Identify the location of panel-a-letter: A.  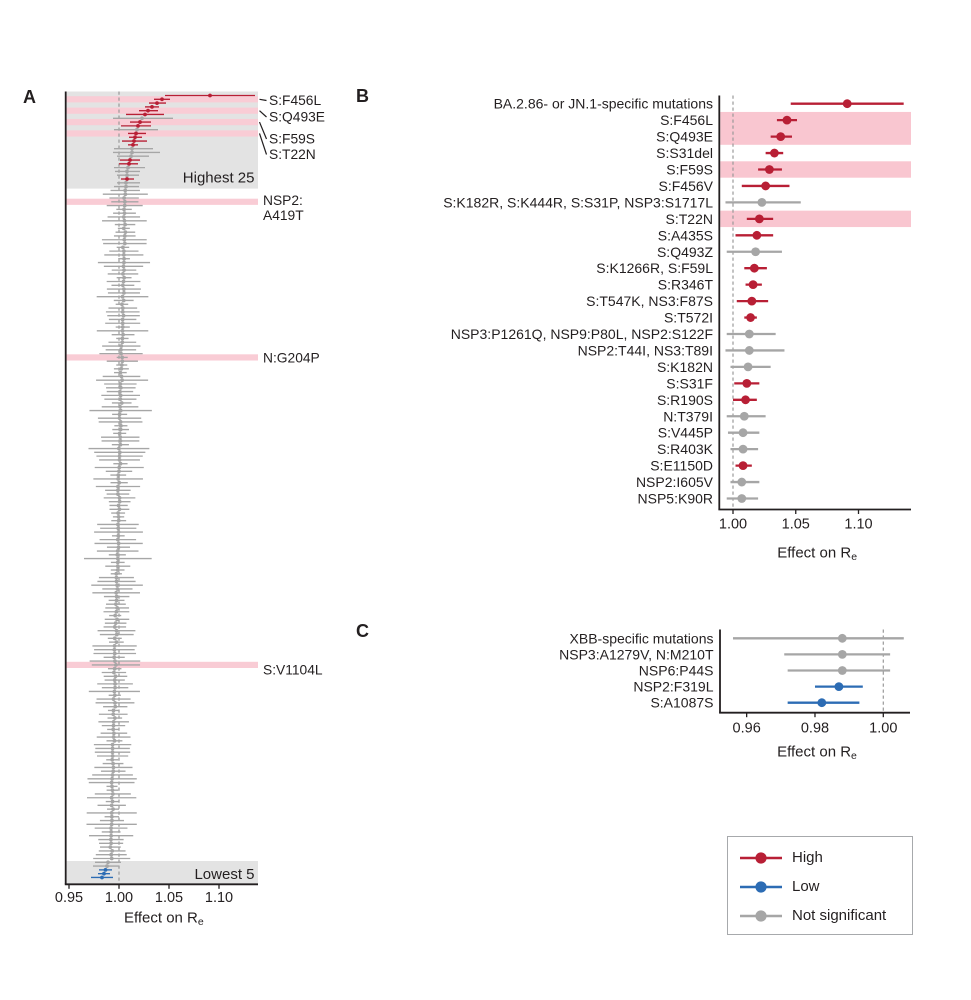
(29, 97).